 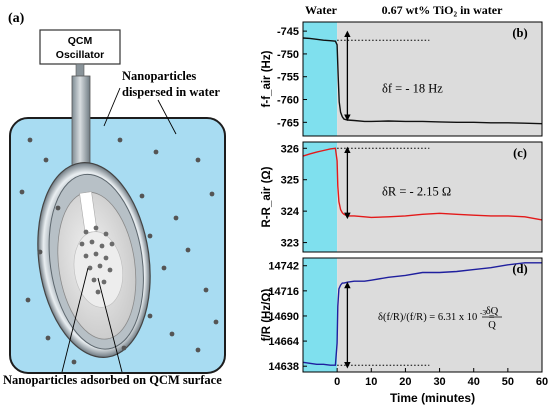 What do you see at coordinates (412, 89) in the screenshot?
I see `annotation-b: δf = - 18 Hz` at bounding box center [412, 89].